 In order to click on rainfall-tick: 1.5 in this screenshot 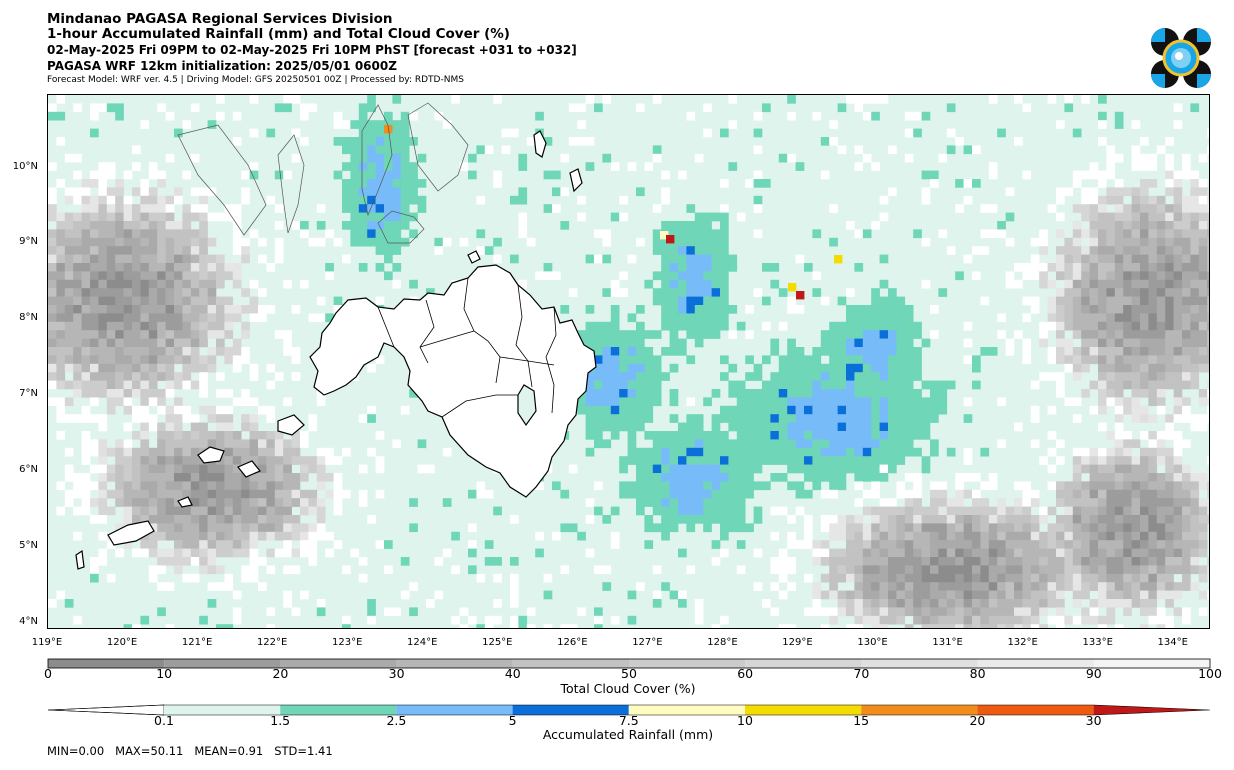, I will do `click(280, 720)`.